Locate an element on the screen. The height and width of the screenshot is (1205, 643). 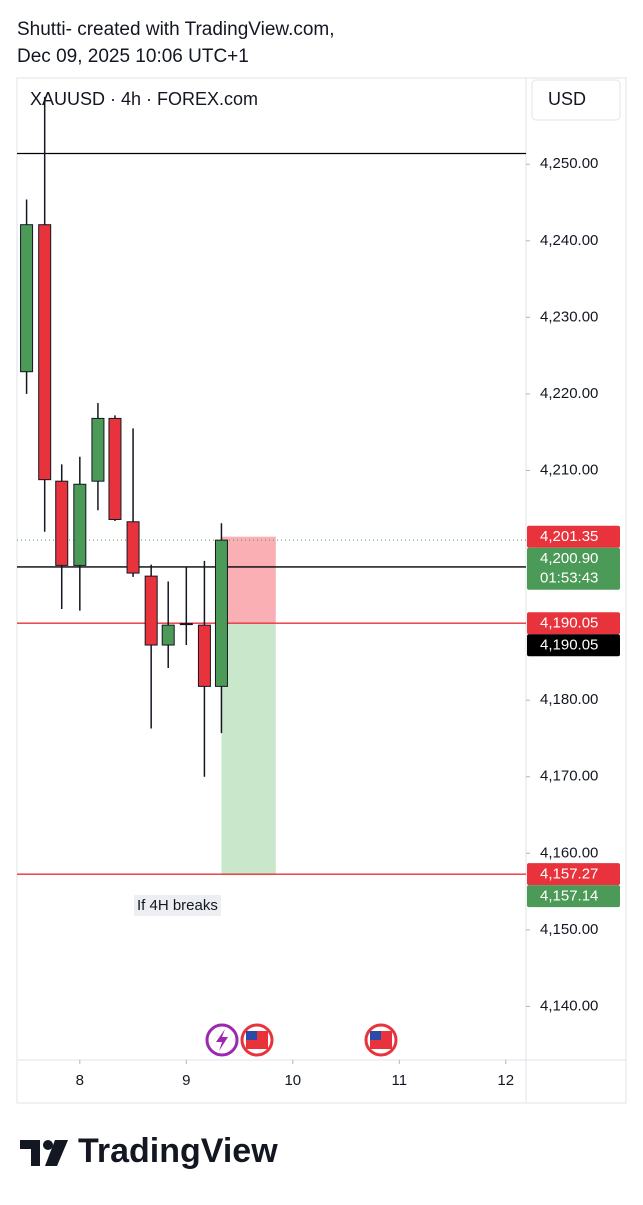
header-line: Dec 09, 2025 10:06 UTC+1 is located at coordinates (133, 56).